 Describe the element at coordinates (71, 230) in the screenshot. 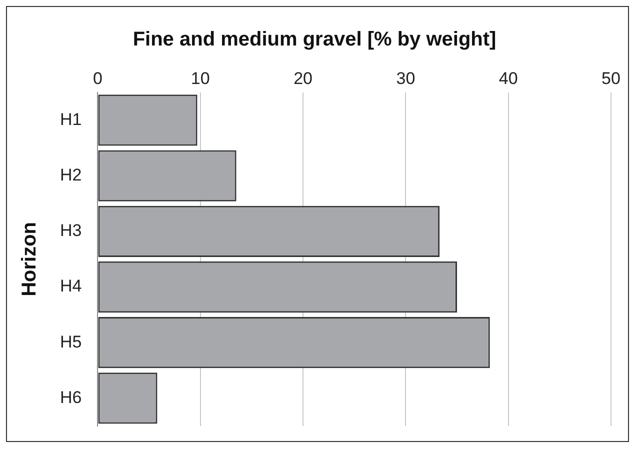

I see `y-tick-label: H3` at that location.